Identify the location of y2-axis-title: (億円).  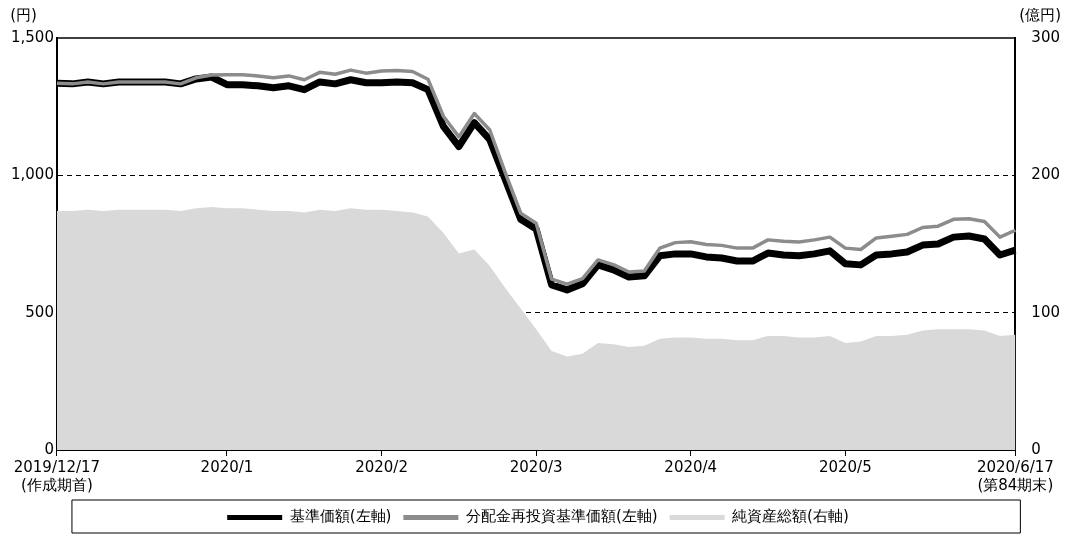
(1040, 15).